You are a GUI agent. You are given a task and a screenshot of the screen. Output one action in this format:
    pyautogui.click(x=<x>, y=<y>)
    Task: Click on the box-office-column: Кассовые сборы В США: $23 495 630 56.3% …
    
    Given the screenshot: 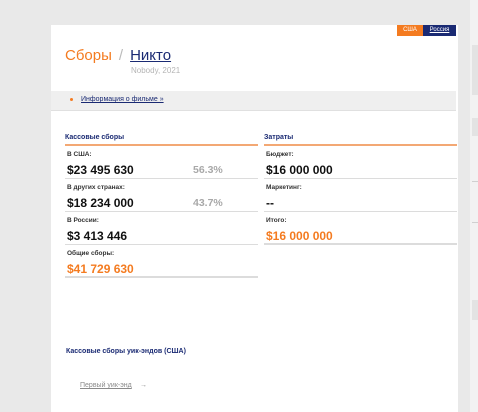 What is the action you would take?
    pyautogui.click(x=161, y=206)
    